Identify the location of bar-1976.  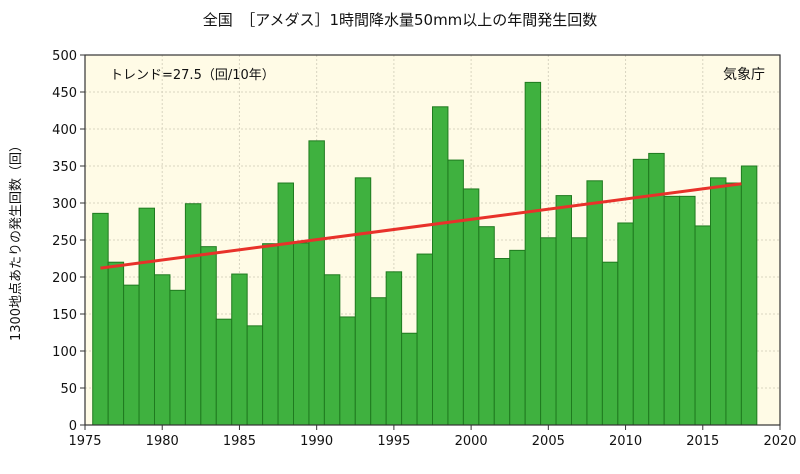
(100, 319).